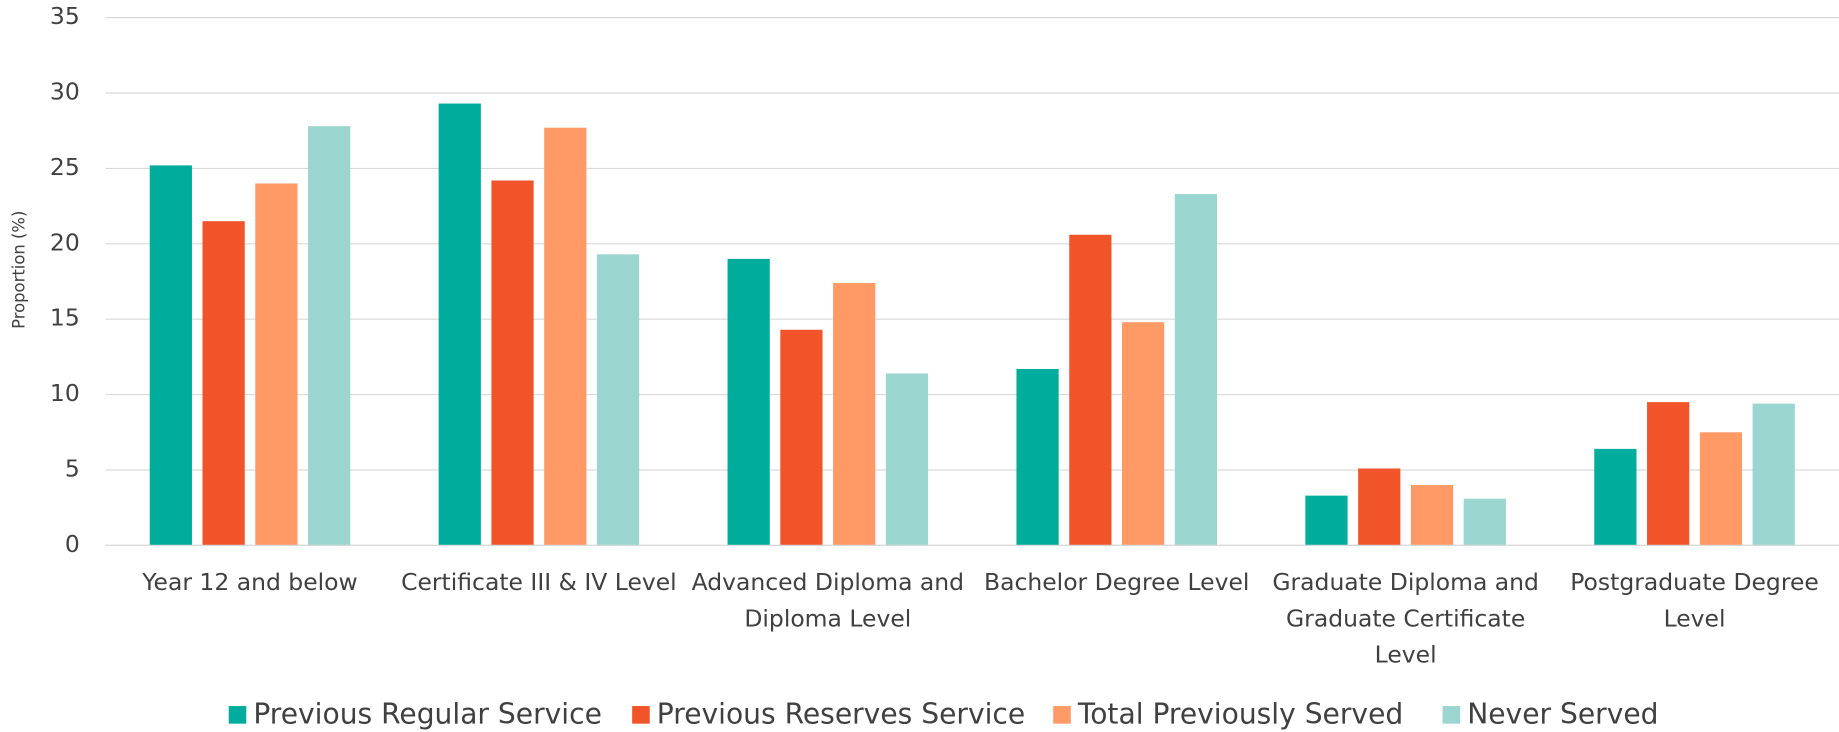  What do you see at coordinates (1240, 713) in the screenshot?
I see `legend-label: Total Previously Served` at bounding box center [1240, 713].